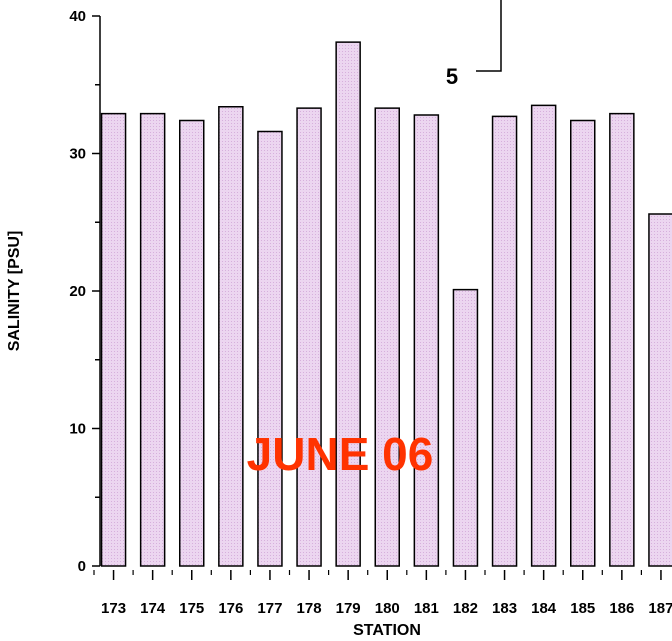  What do you see at coordinates (269, 608) in the screenshot?
I see `x-tick-label: 177` at bounding box center [269, 608].